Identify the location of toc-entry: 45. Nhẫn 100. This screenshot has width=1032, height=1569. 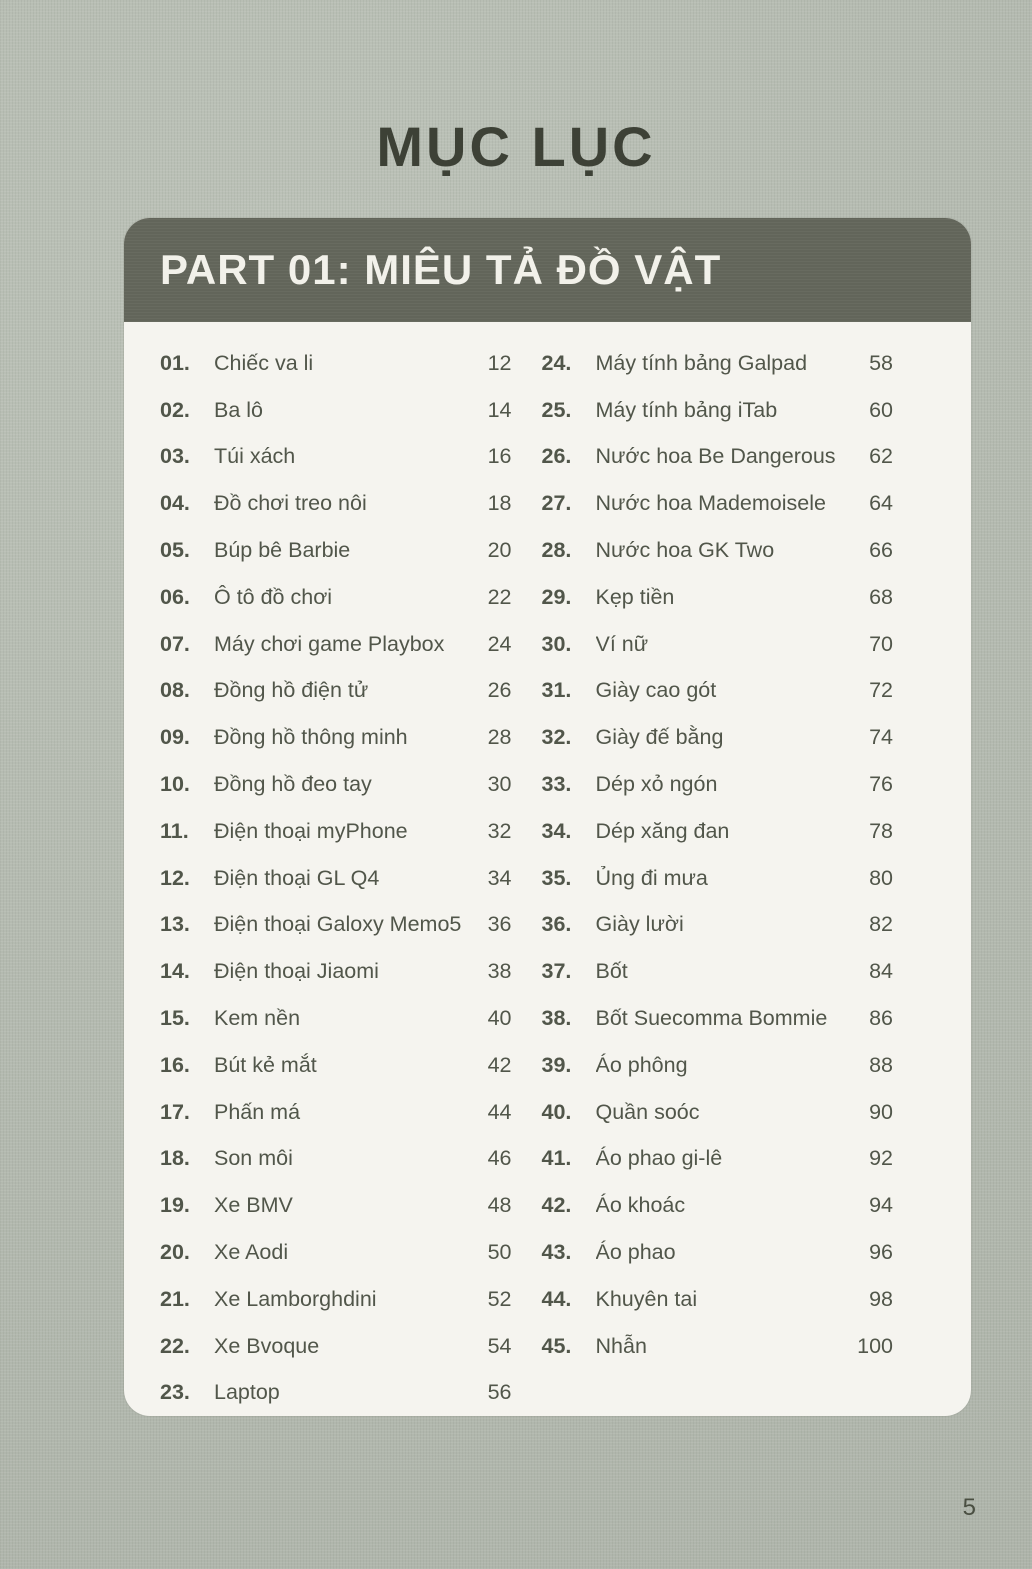
(718, 1346).